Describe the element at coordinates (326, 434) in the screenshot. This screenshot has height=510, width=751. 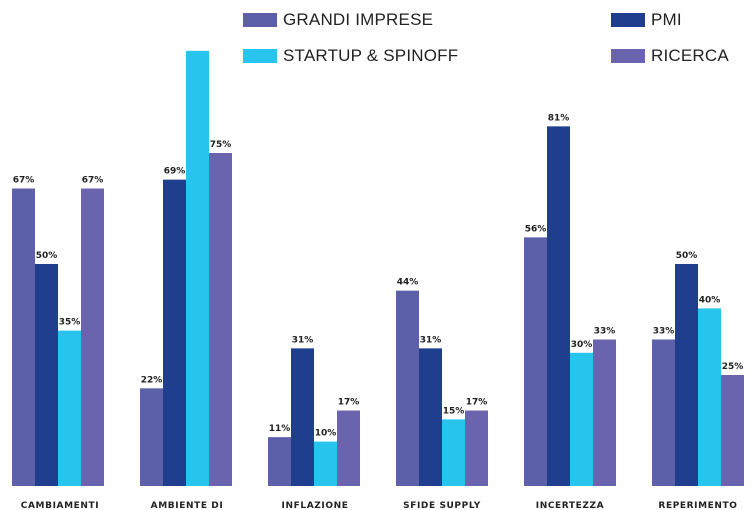
I see `bar-value-label: 10%` at that location.